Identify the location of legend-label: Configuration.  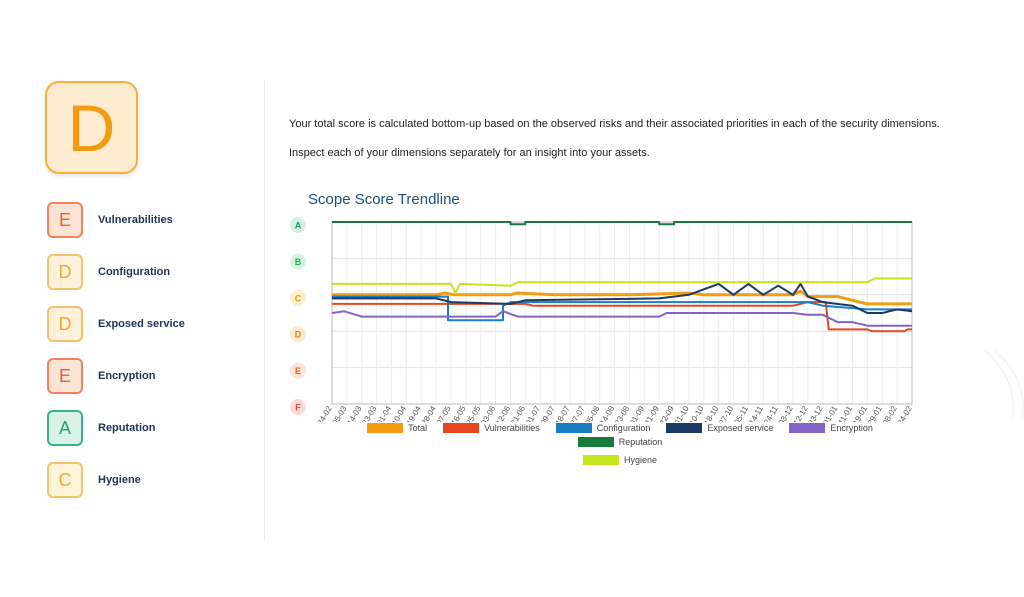
(623, 428).